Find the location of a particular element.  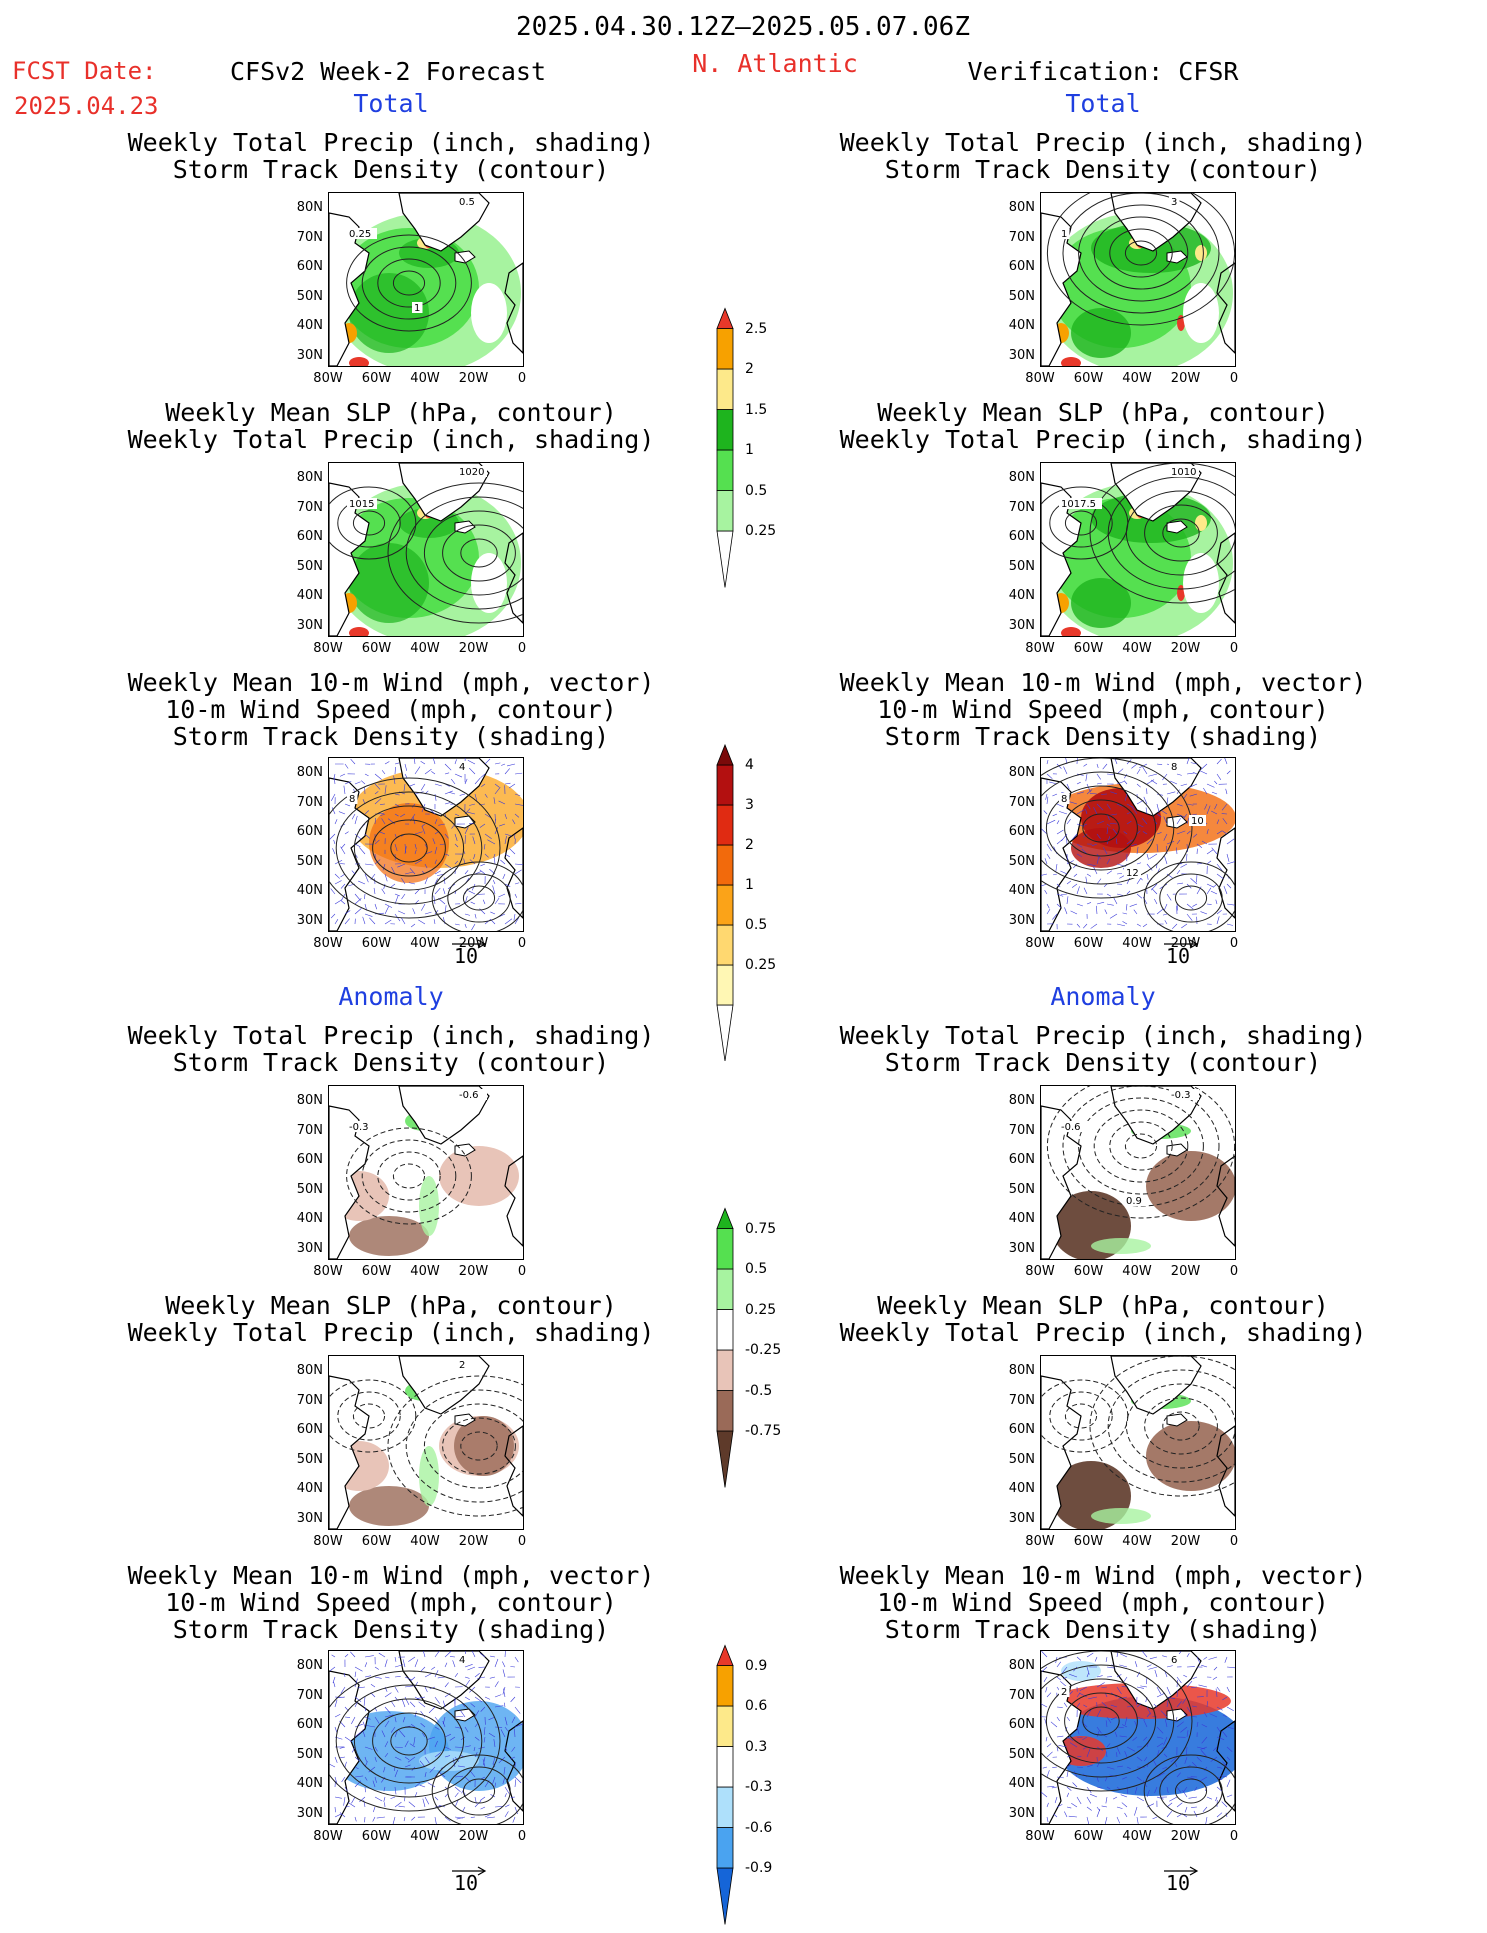

svg-text: -0.3 is located at coordinates (359, 1127).